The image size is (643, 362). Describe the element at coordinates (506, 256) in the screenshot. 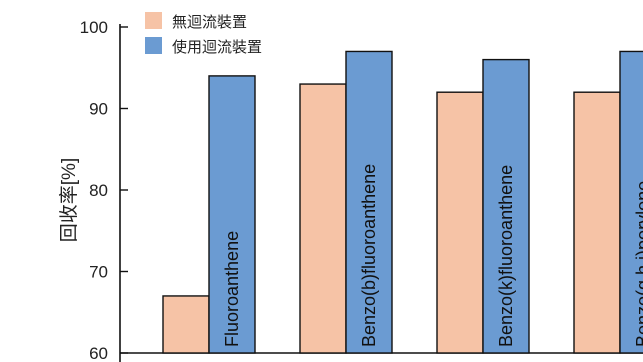

I see `category-label: Benzo(k)fluoroanthene` at that location.